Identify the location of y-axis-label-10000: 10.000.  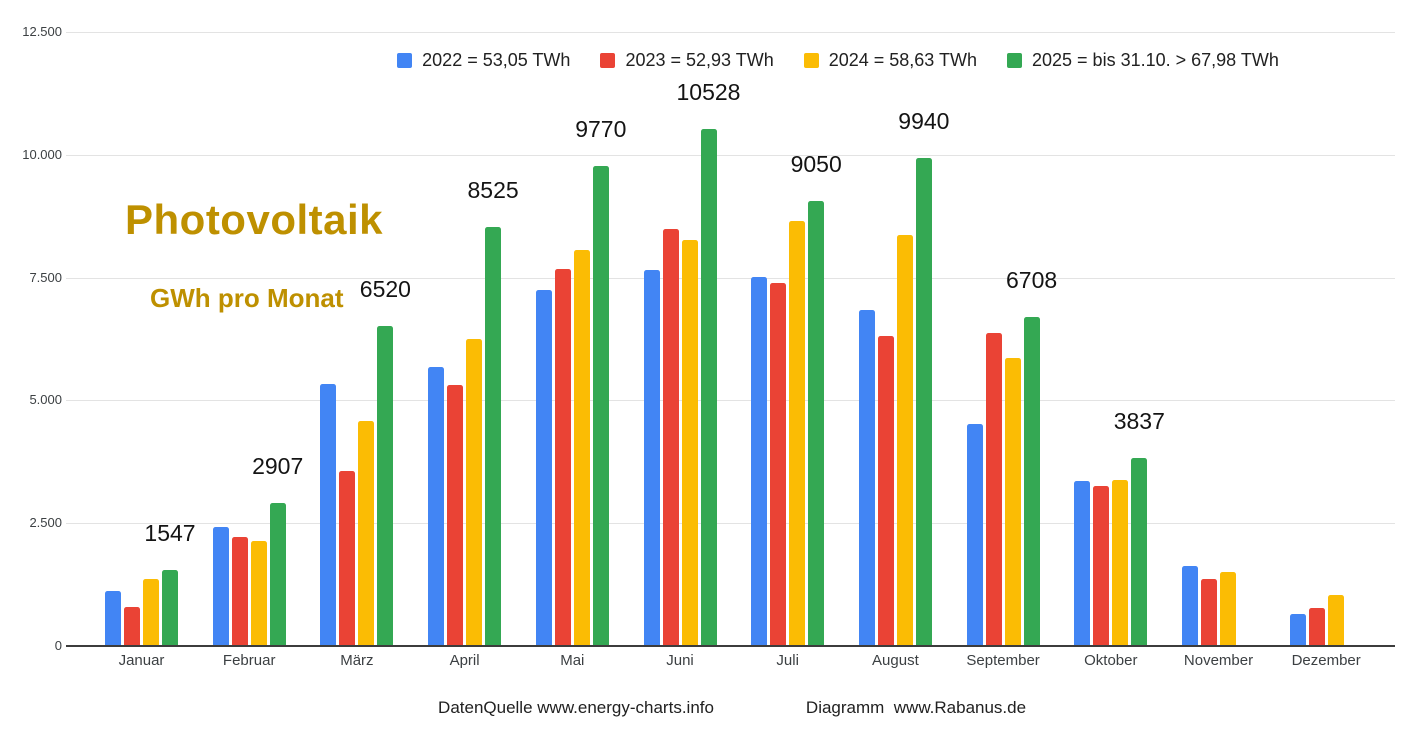
(42, 154).